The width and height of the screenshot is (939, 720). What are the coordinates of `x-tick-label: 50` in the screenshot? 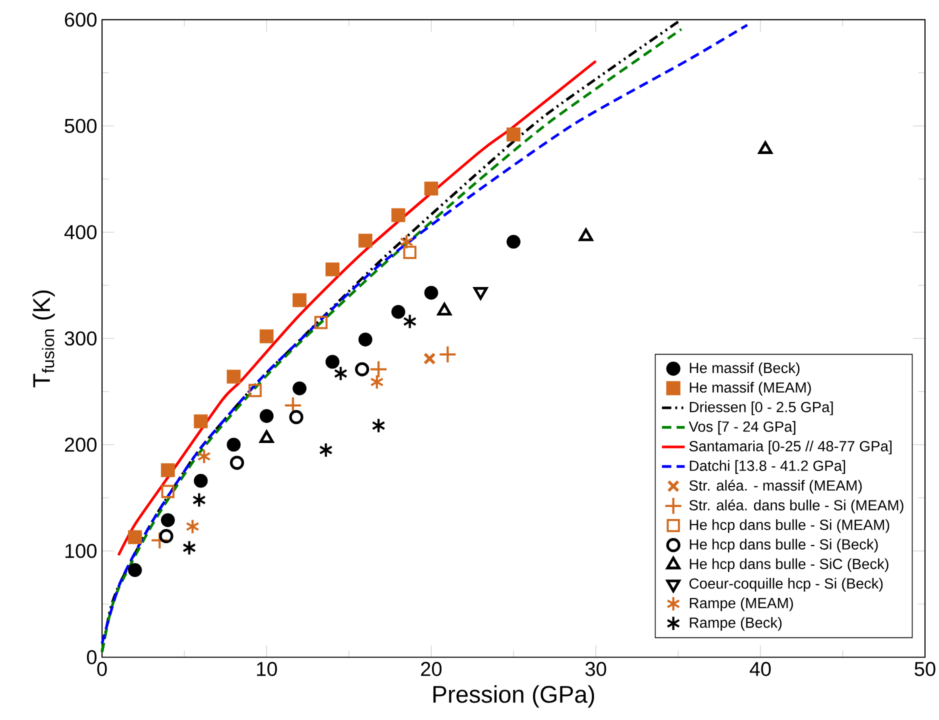 It's located at (925, 669).